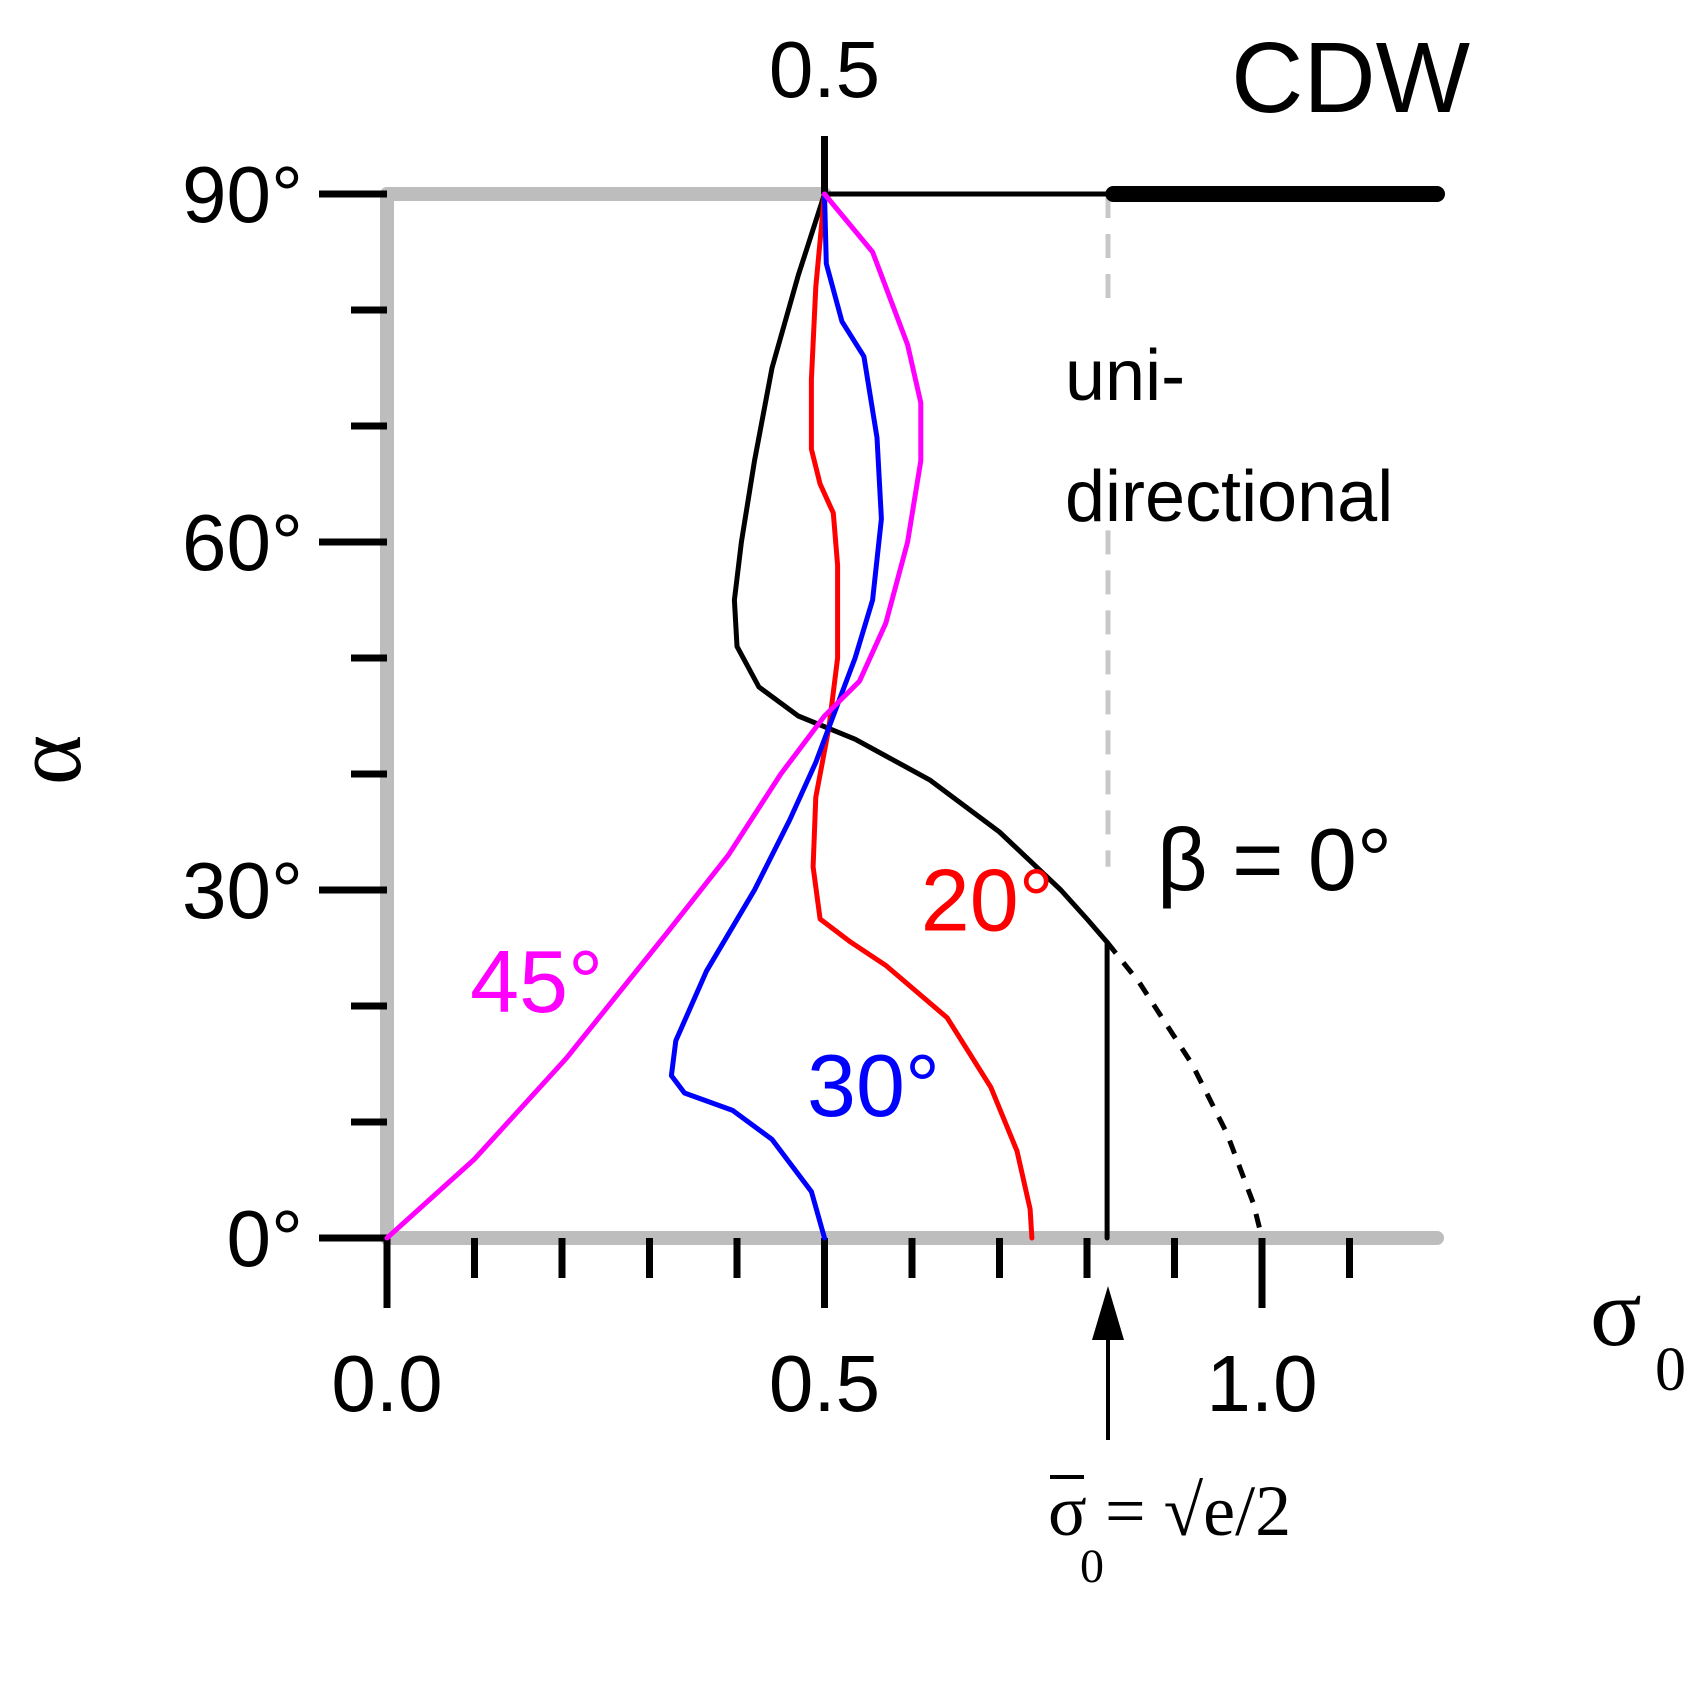 The height and width of the screenshot is (1691, 1706). Describe the element at coordinates (242, 716) in the screenshot. I see `y-tick-labels: 0° 30° 60° 90°` at that location.